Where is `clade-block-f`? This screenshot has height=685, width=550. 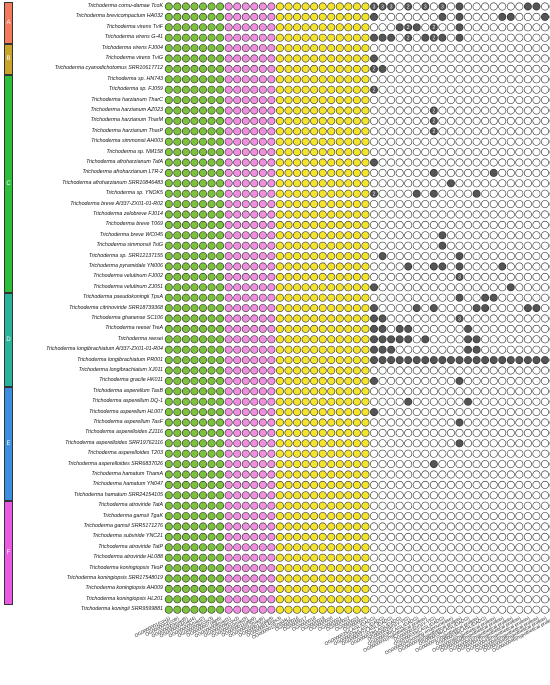 clade-block-f is located at coordinates (8, 553).